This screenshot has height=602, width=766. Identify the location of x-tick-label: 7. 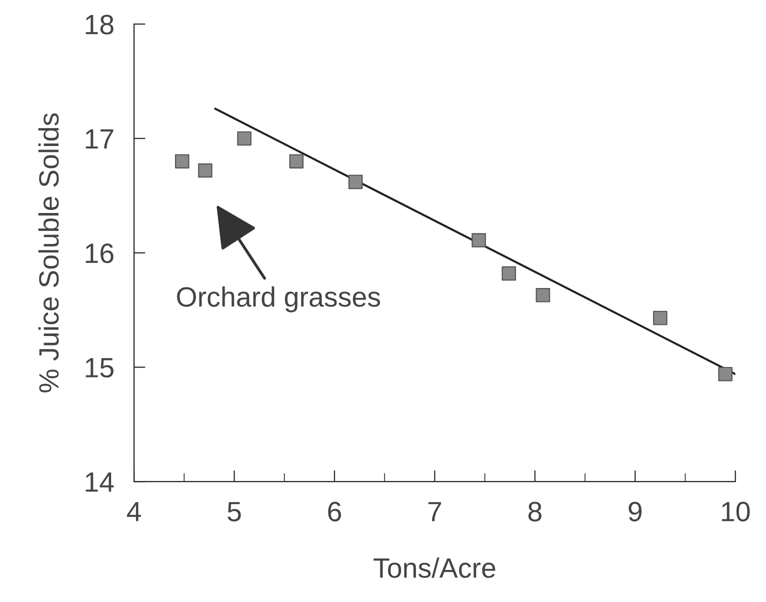
(435, 512).